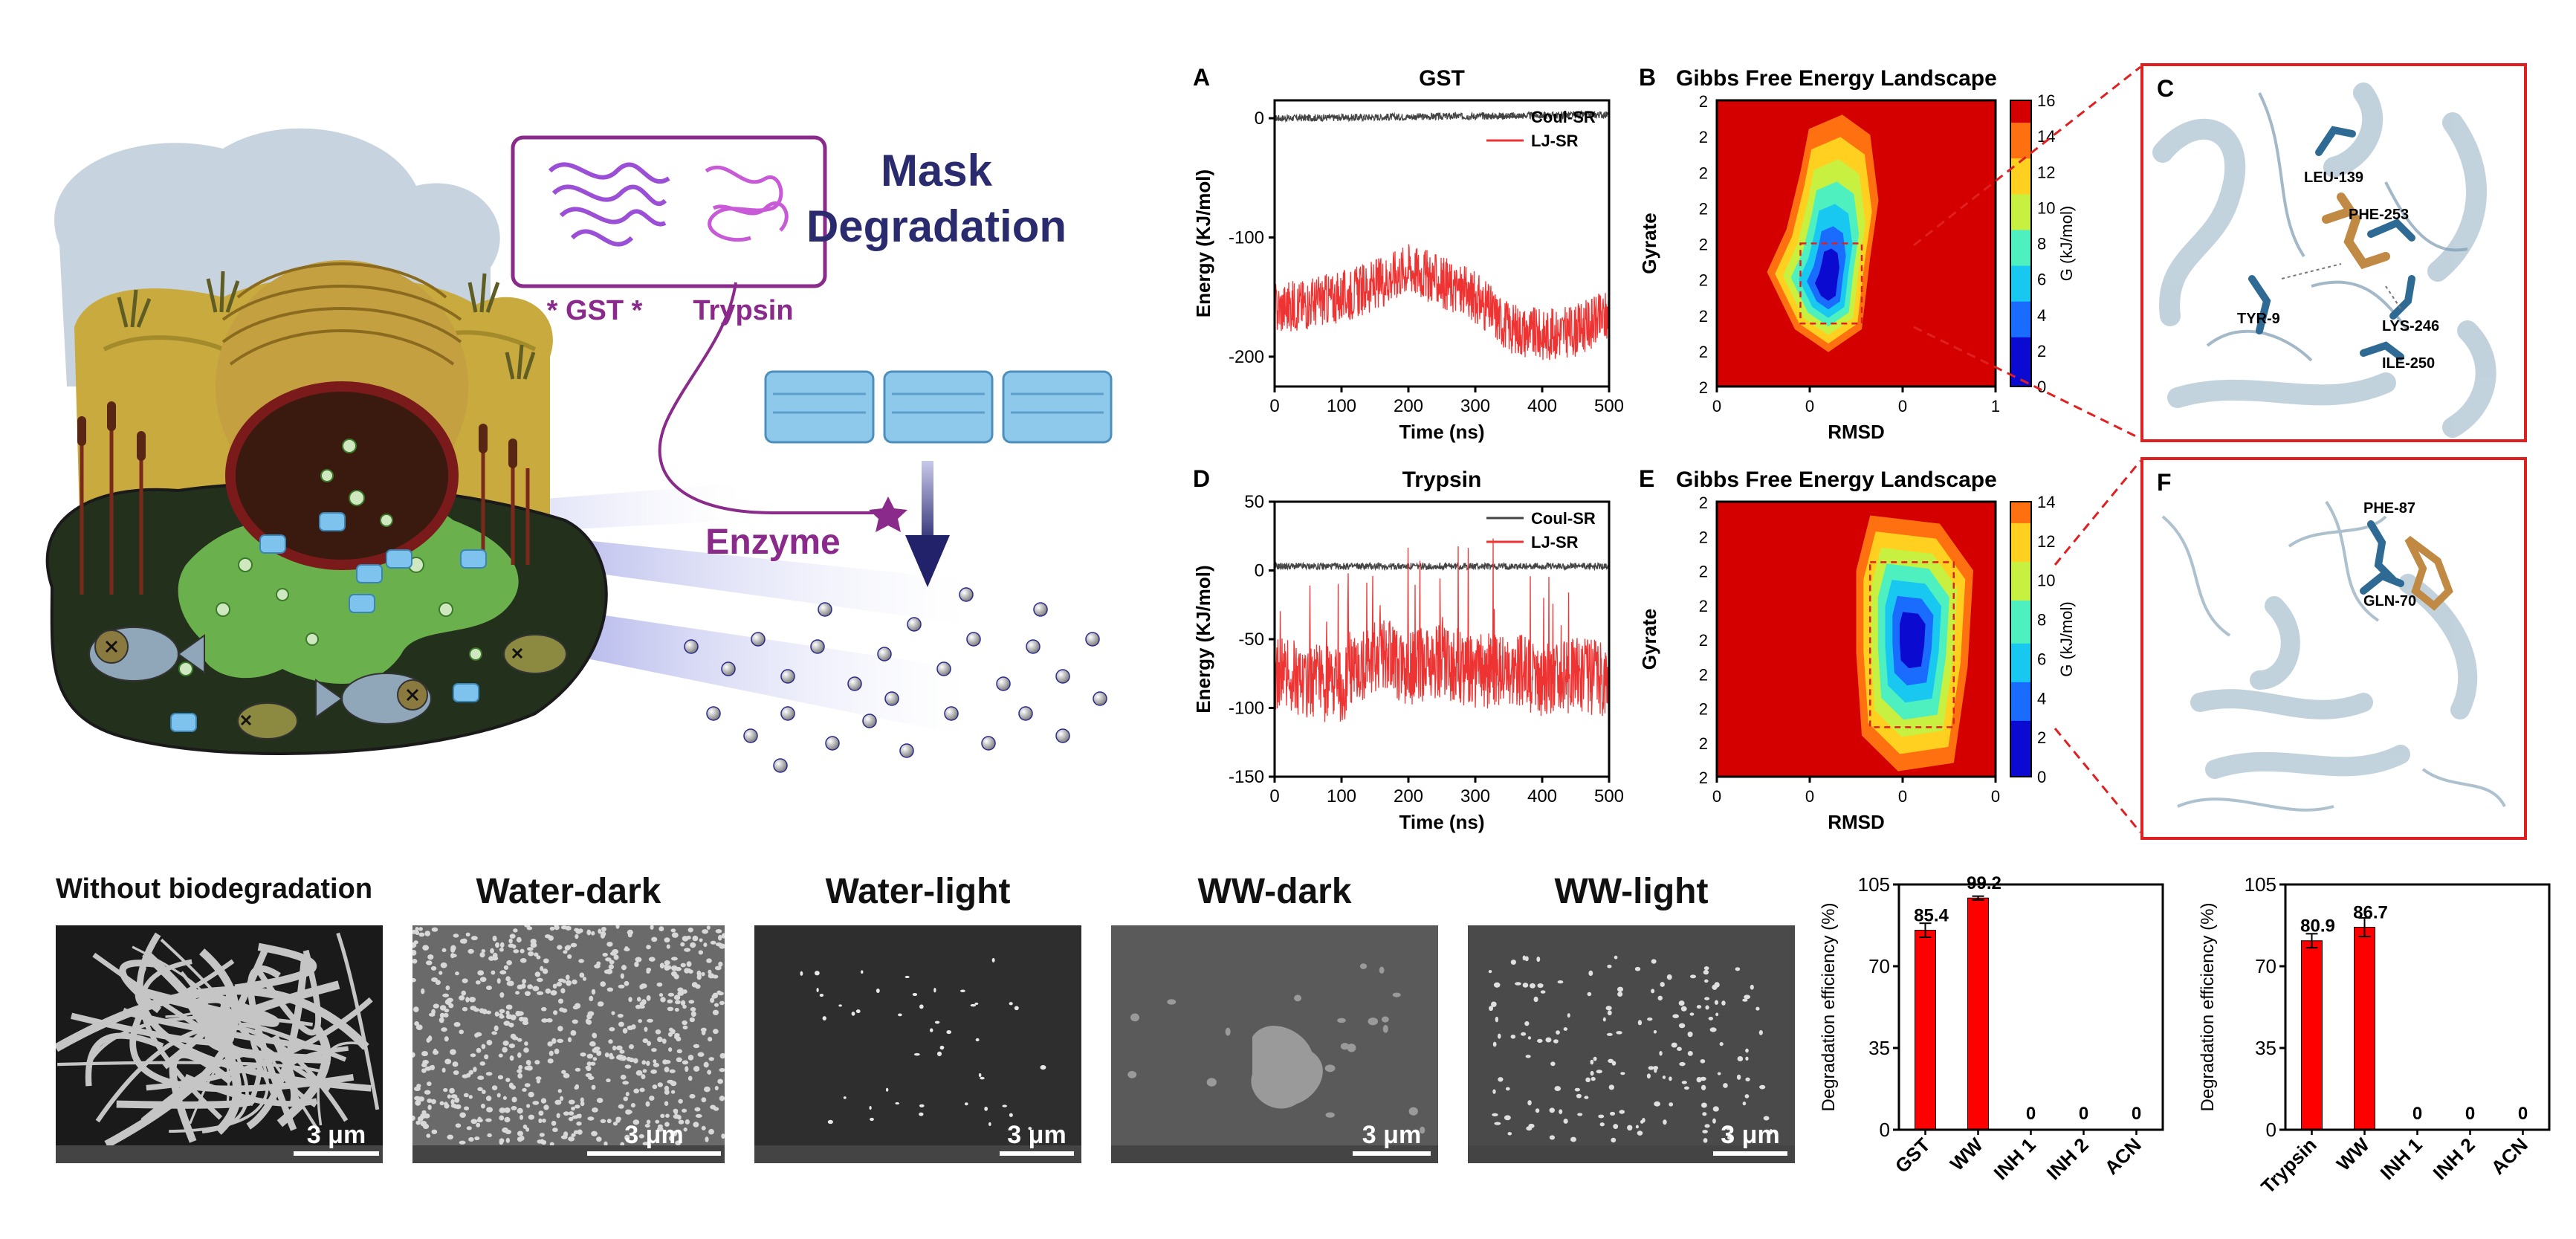  I want to click on panel-letter: D, so click(1201, 479).